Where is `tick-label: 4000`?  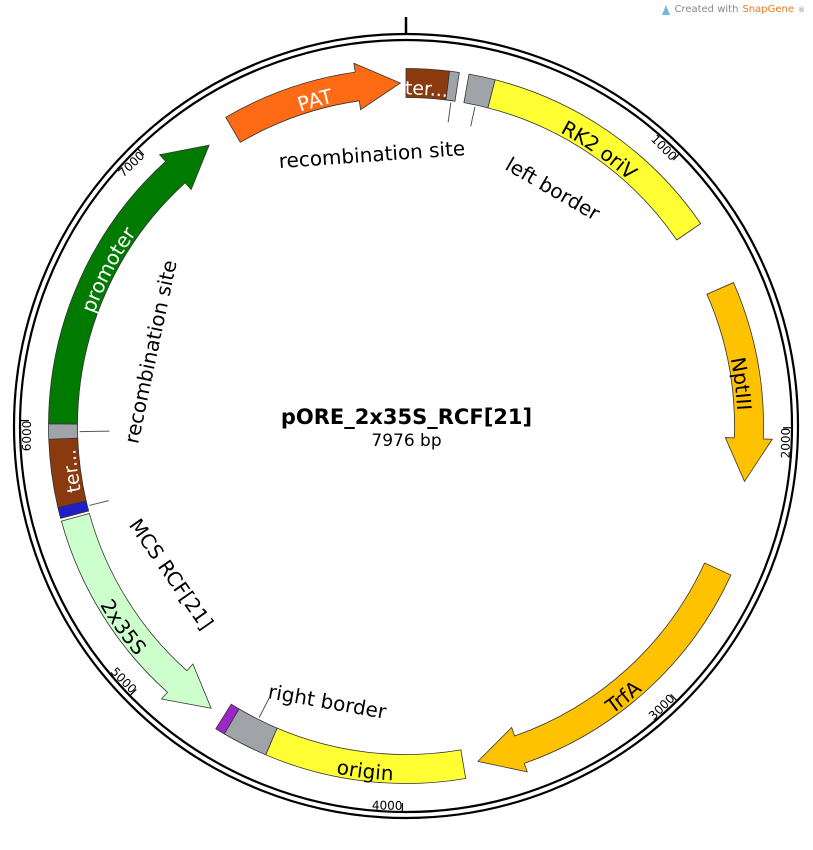 tick-label: 4000 is located at coordinates (387, 805).